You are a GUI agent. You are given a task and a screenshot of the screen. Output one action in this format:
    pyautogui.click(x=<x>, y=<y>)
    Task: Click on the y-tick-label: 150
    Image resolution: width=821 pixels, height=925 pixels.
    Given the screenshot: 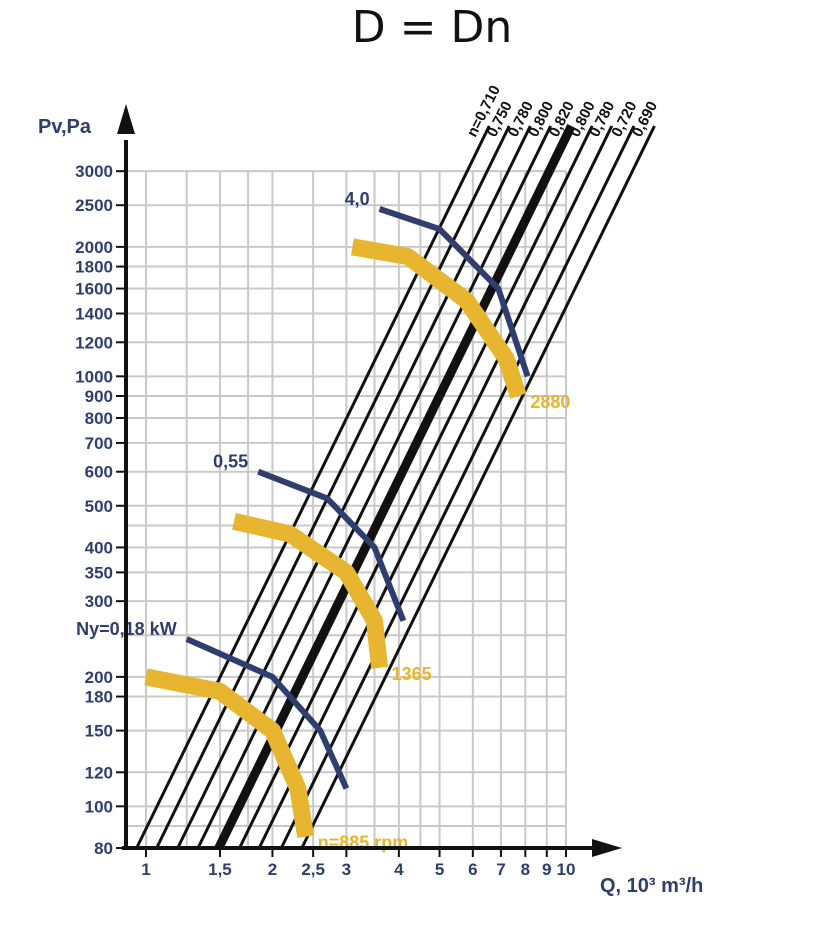 What is the action you would take?
    pyautogui.click(x=99, y=731)
    